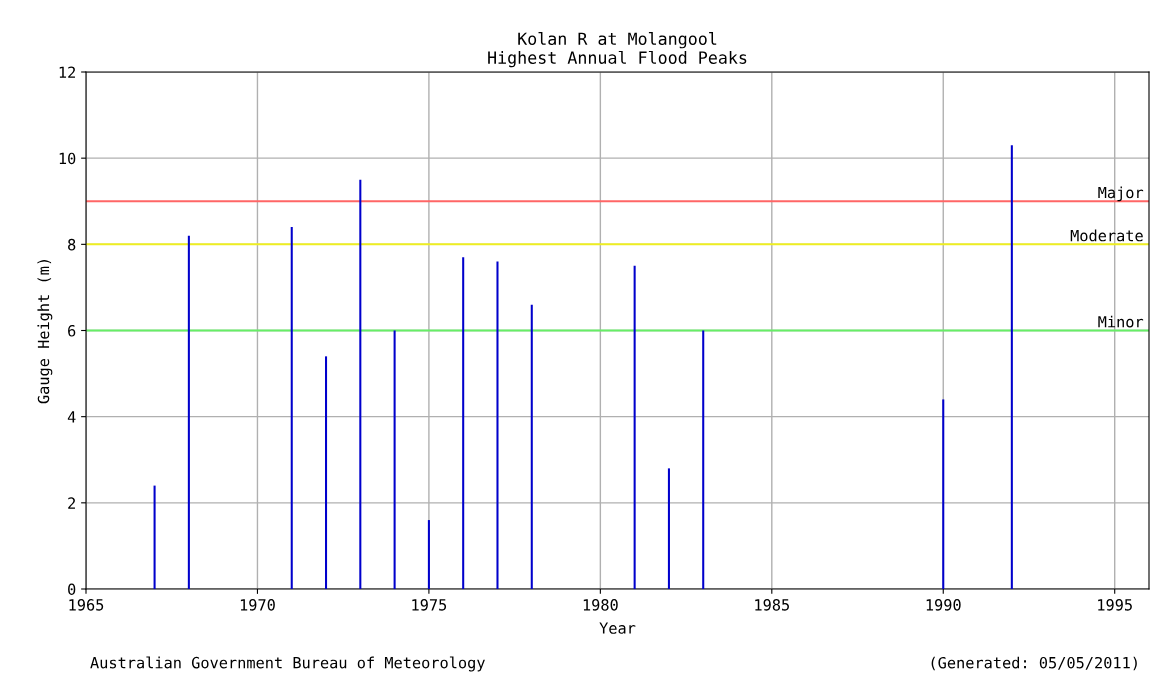 Image resolution: width=1151 pixels, height=680 pixels. I want to click on ref-line-label: Major, so click(1121, 194).